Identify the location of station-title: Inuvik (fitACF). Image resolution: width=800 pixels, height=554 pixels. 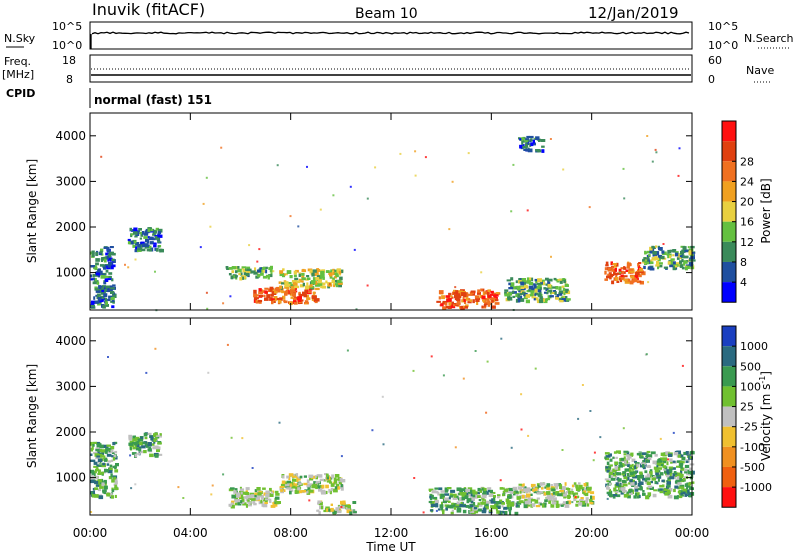
(148, 9).